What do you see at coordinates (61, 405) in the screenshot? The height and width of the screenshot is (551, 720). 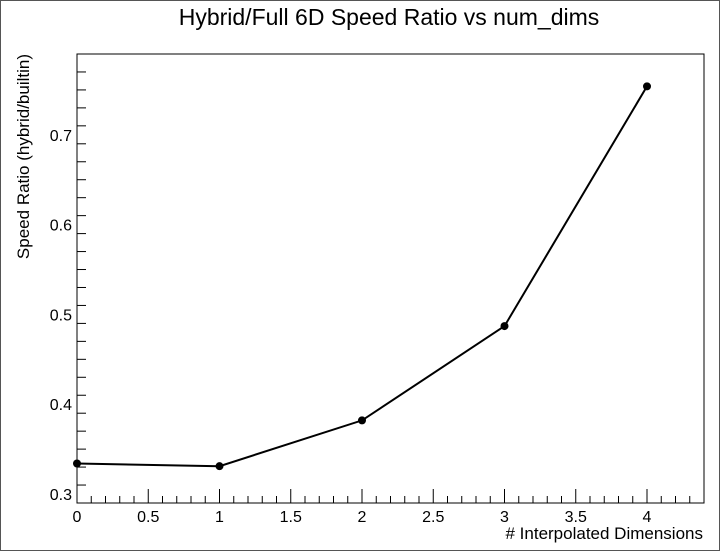 I see `y-tick-label: 0.4` at bounding box center [61, 405].